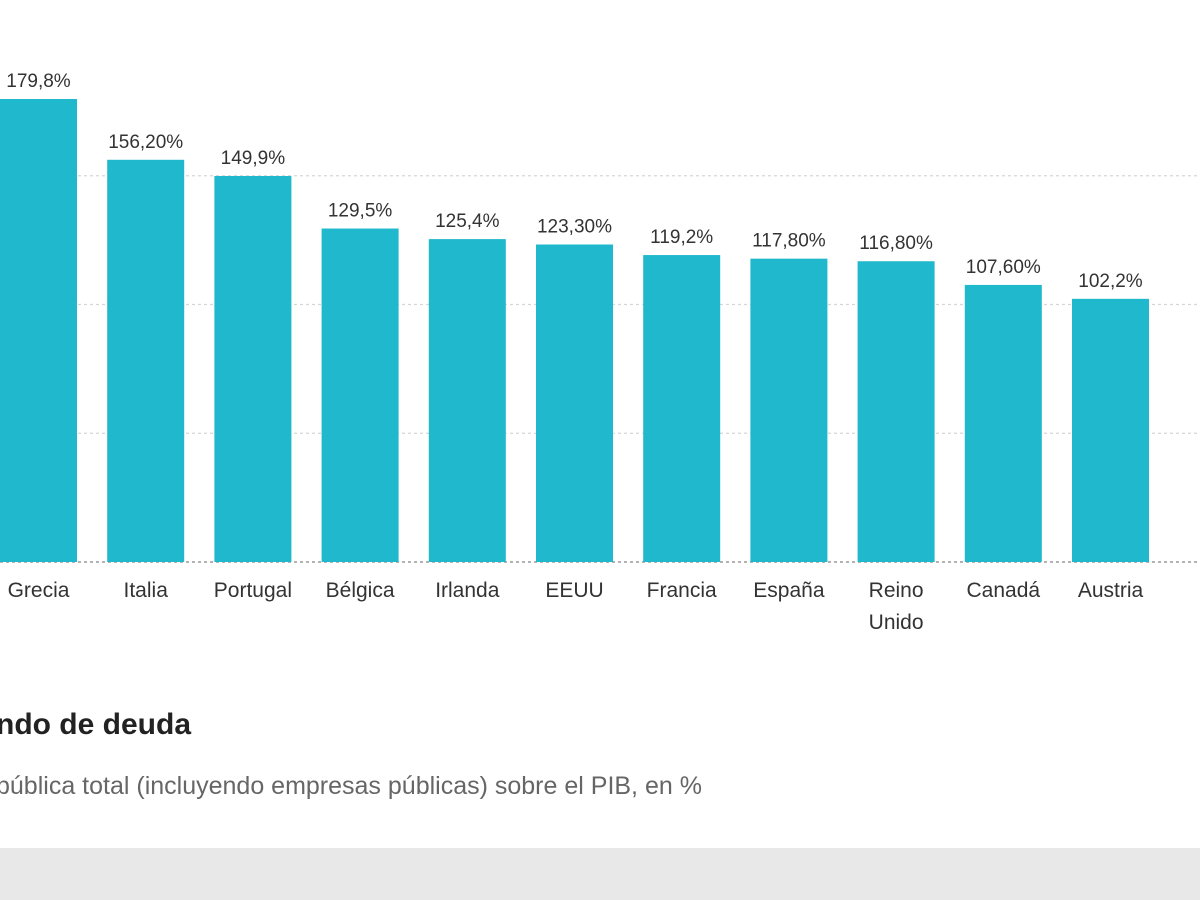 This screenshot has width=1200, height=900. Describe the element at coordinates (360, 590) in the screenshot. I see `category-label: Bélgica` at that location.